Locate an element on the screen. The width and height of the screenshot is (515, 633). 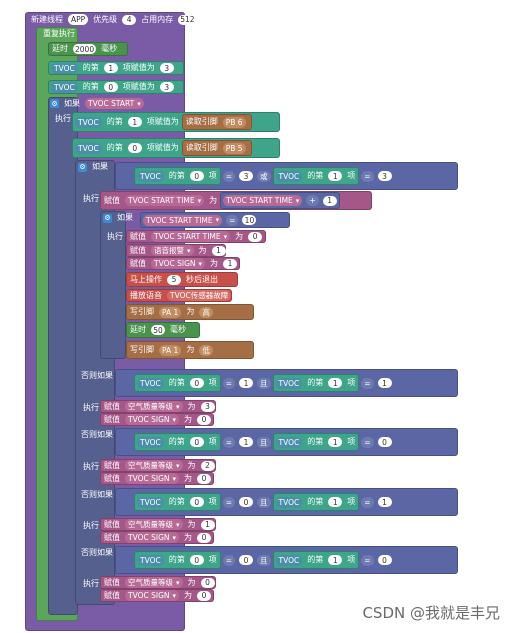
set-air-quality: 赋值 空气质量等级 为 2 is located at coordinates (158, 465).